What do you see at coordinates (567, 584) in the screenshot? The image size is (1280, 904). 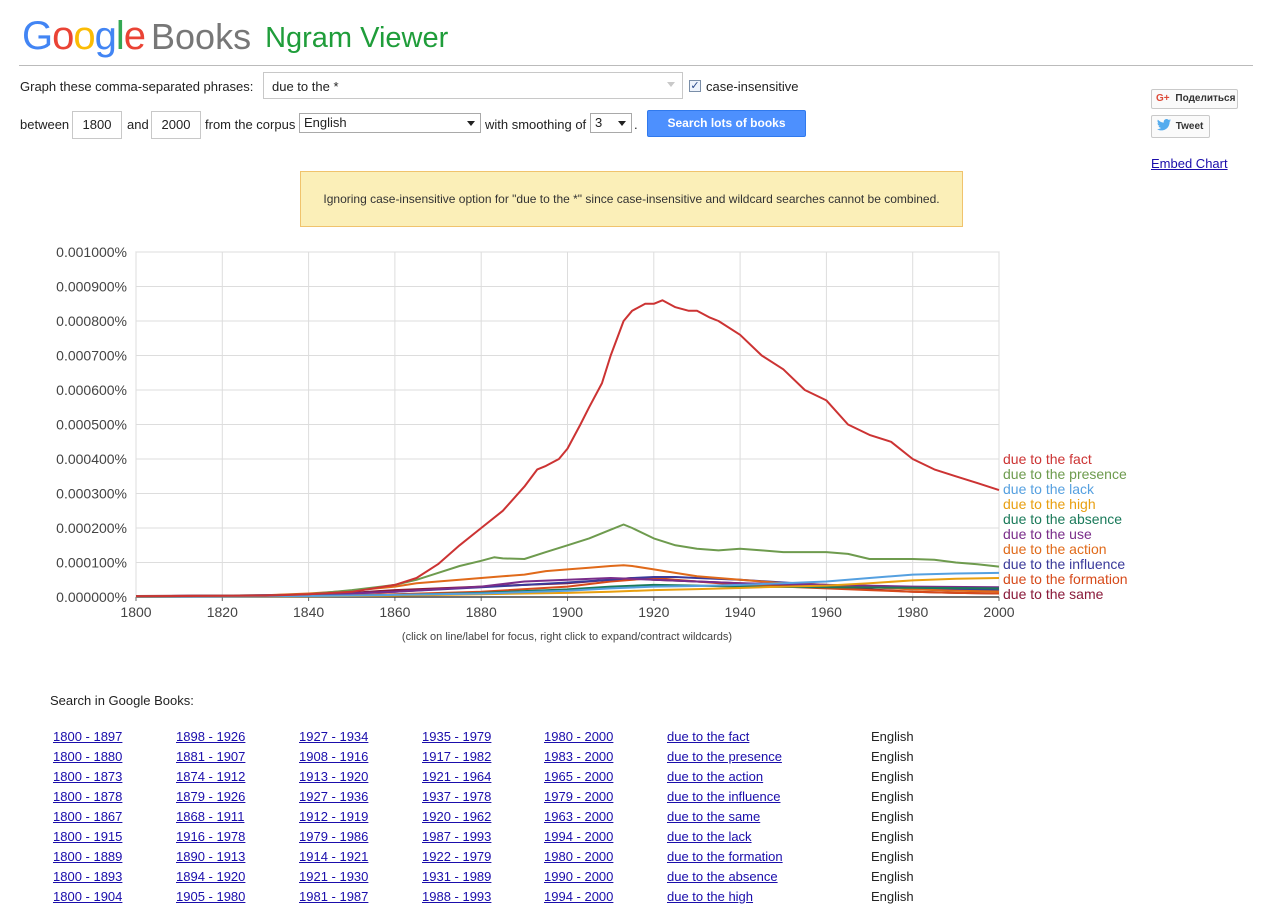 I see `series-line-due-to-the-lack` at bounding box center [567, 584].